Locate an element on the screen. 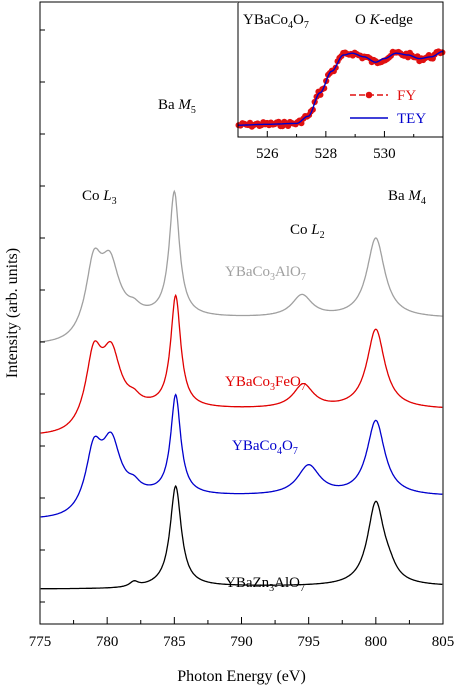  inset-x-axis: 526 528 530 is located at coordinates (335, 146).